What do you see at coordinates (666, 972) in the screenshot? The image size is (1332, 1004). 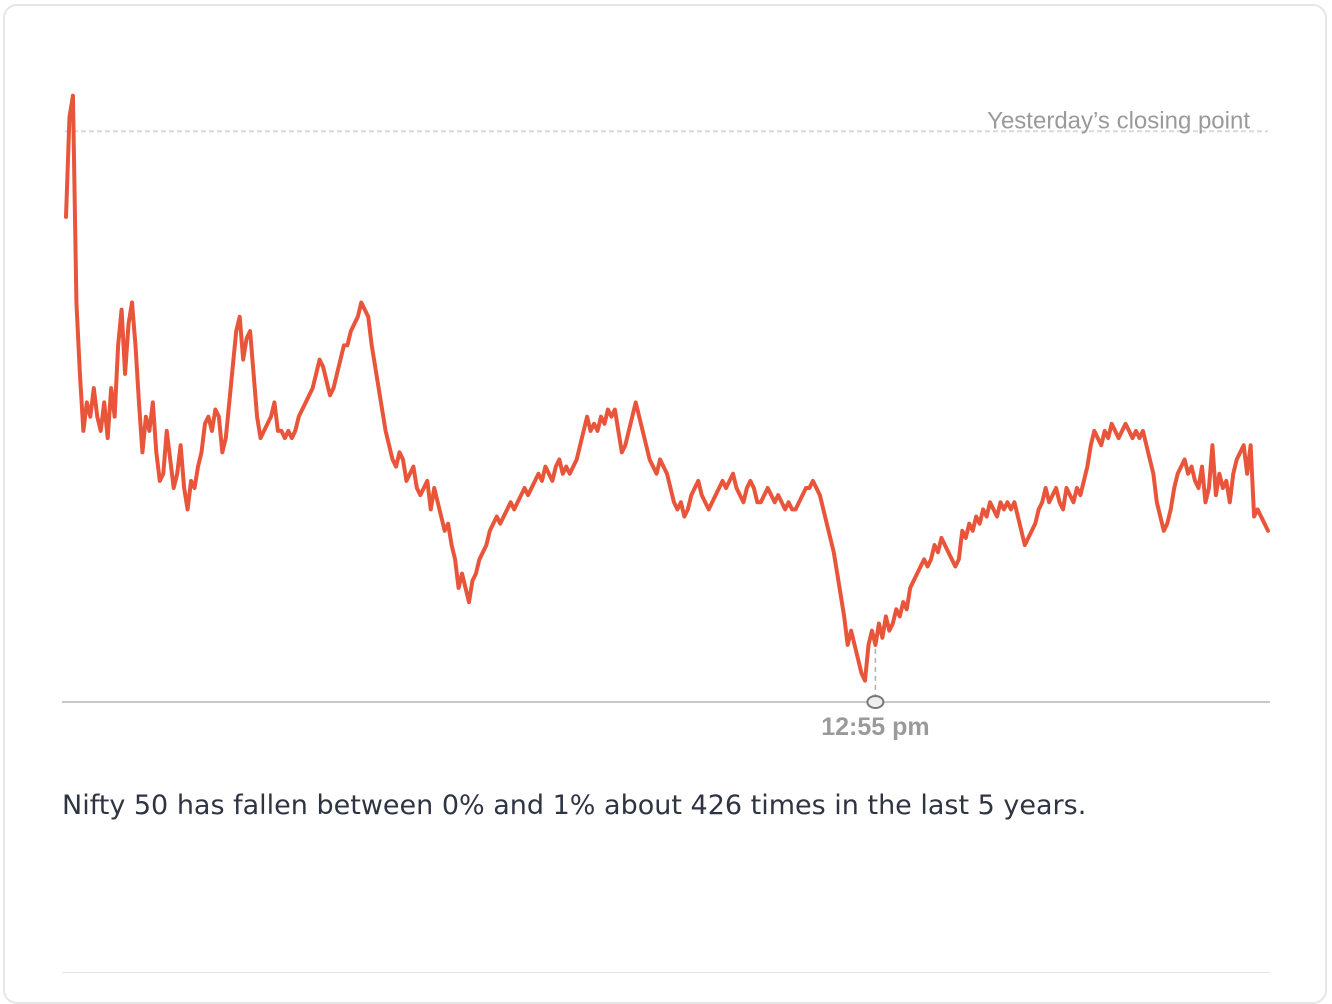 I see `bottom-divider` at bounding box center [666, 972].